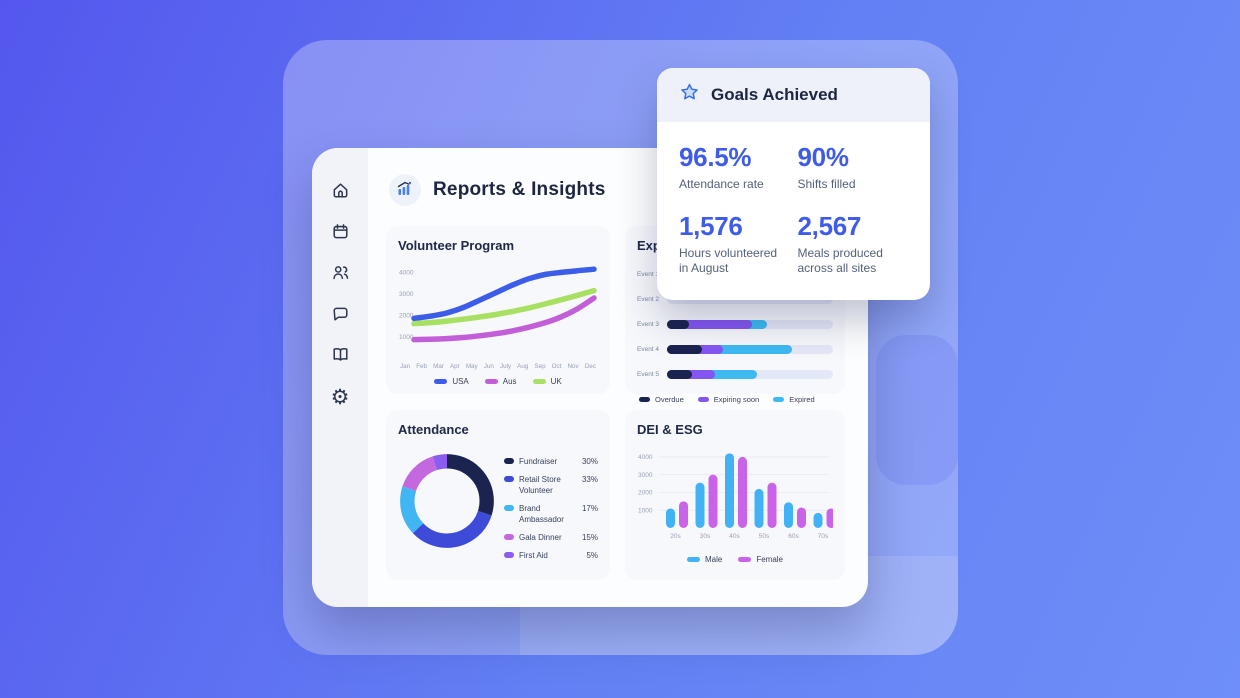 Image resolution: width=1240 pixels, height=698 pixels. Describe the element at coordinates (433, 429) in the screenshot. I see `attendance-chart-title: Attendance` at that location.